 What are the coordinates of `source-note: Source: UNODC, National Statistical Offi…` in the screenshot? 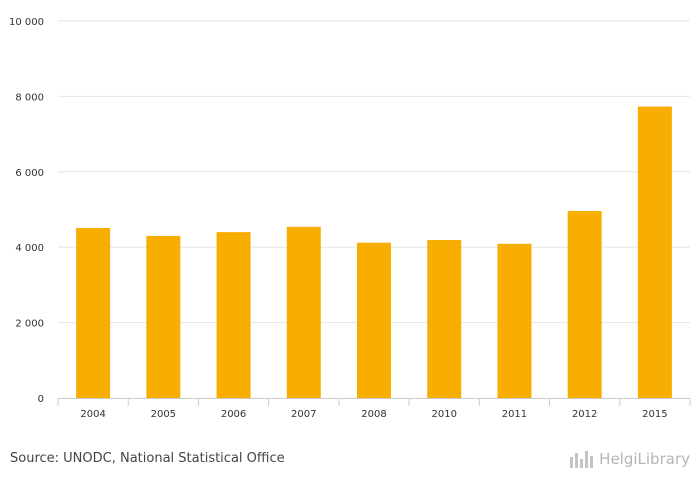 It's located at (147, 458).